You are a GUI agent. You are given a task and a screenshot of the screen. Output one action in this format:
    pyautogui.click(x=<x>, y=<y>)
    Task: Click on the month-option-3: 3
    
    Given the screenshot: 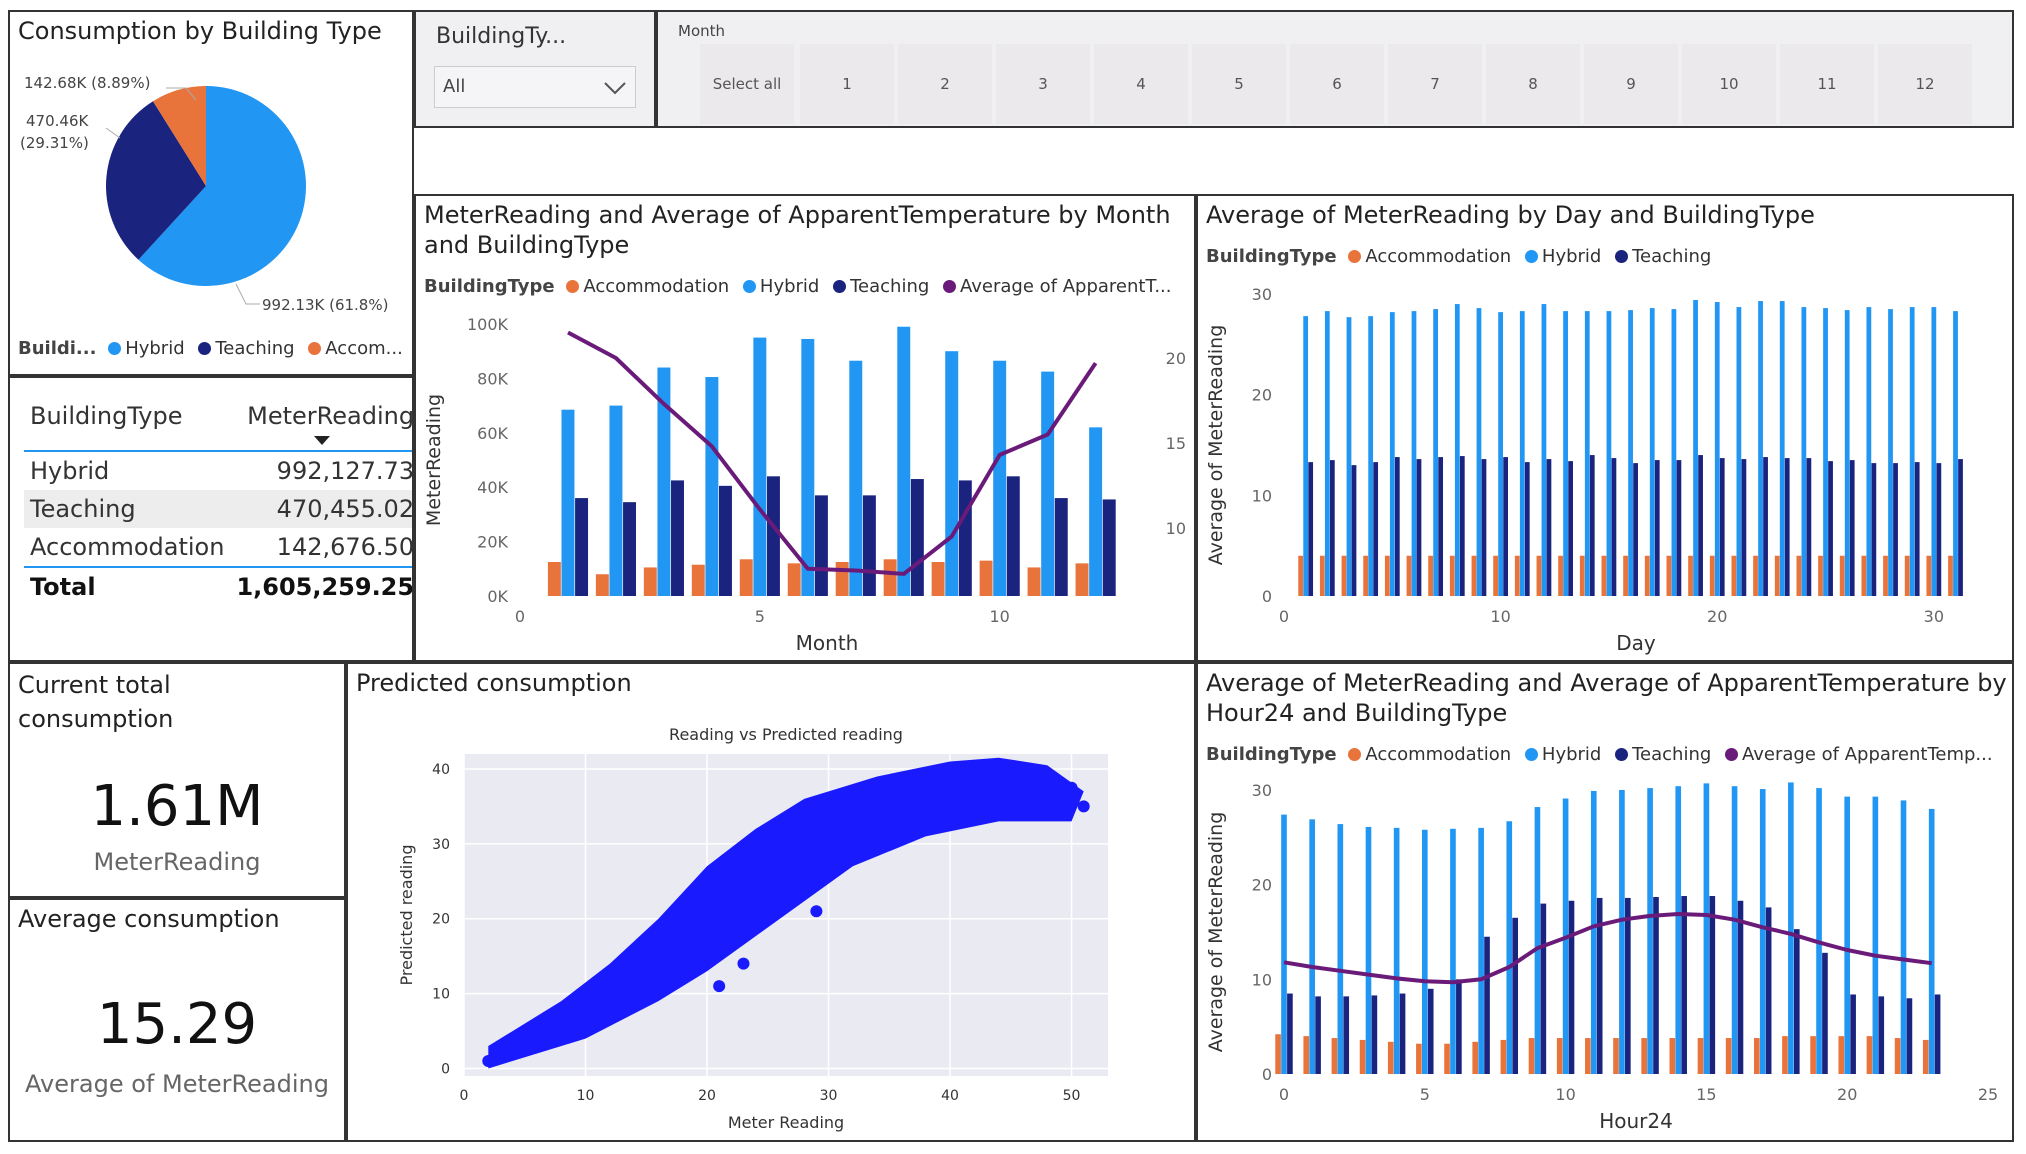 What is the action you would take?
    pyautogui.click(x=1043, y=84)
    